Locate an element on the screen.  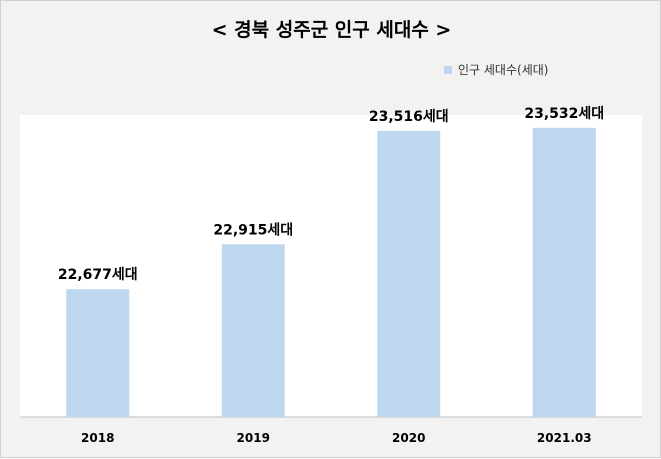
legend-swatch is located at coordinates (448, 69).